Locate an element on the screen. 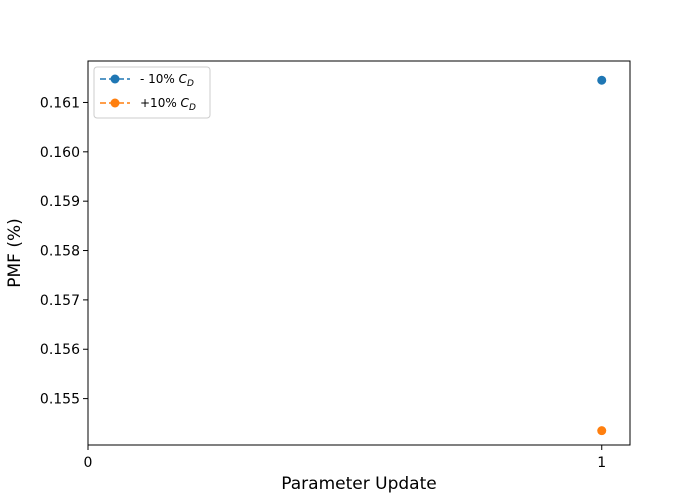  legend-item: - 10% CD is located at coordinates (147, 80).